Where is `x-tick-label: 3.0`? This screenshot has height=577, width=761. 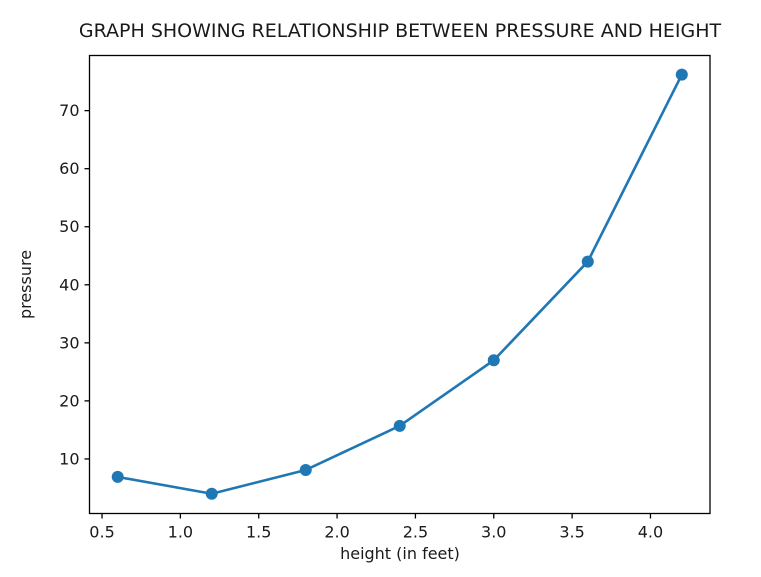 x-tick-label: 3.0 is located at coordinates (493, 532).